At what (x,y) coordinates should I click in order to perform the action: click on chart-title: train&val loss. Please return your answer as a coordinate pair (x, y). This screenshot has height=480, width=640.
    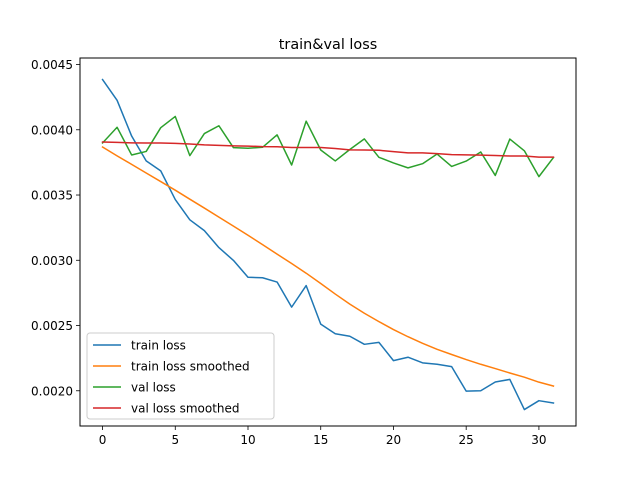
    Looking at the image, I should click on (328, 45).